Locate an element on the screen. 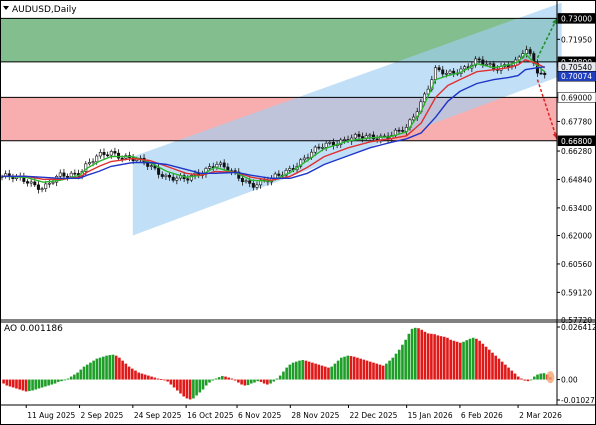 This screenshot has height=425, width=596. price-tag-label: 0.70540 is located at coordinates (576, 67).